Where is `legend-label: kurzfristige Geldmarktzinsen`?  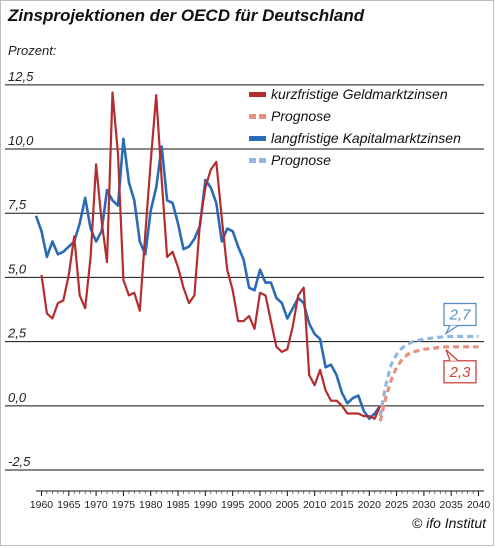
legend-label: kurzfristige Geldmarktzinsen is located at coordinates (359, 94).